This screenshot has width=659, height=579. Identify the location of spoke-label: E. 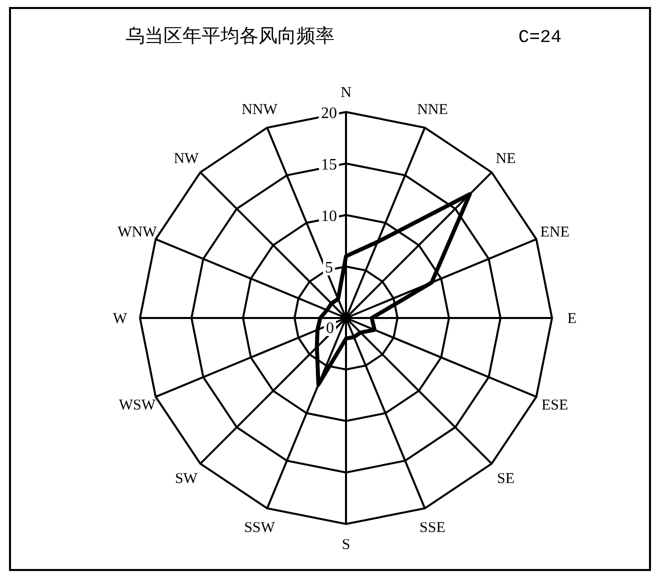
(572, 319).